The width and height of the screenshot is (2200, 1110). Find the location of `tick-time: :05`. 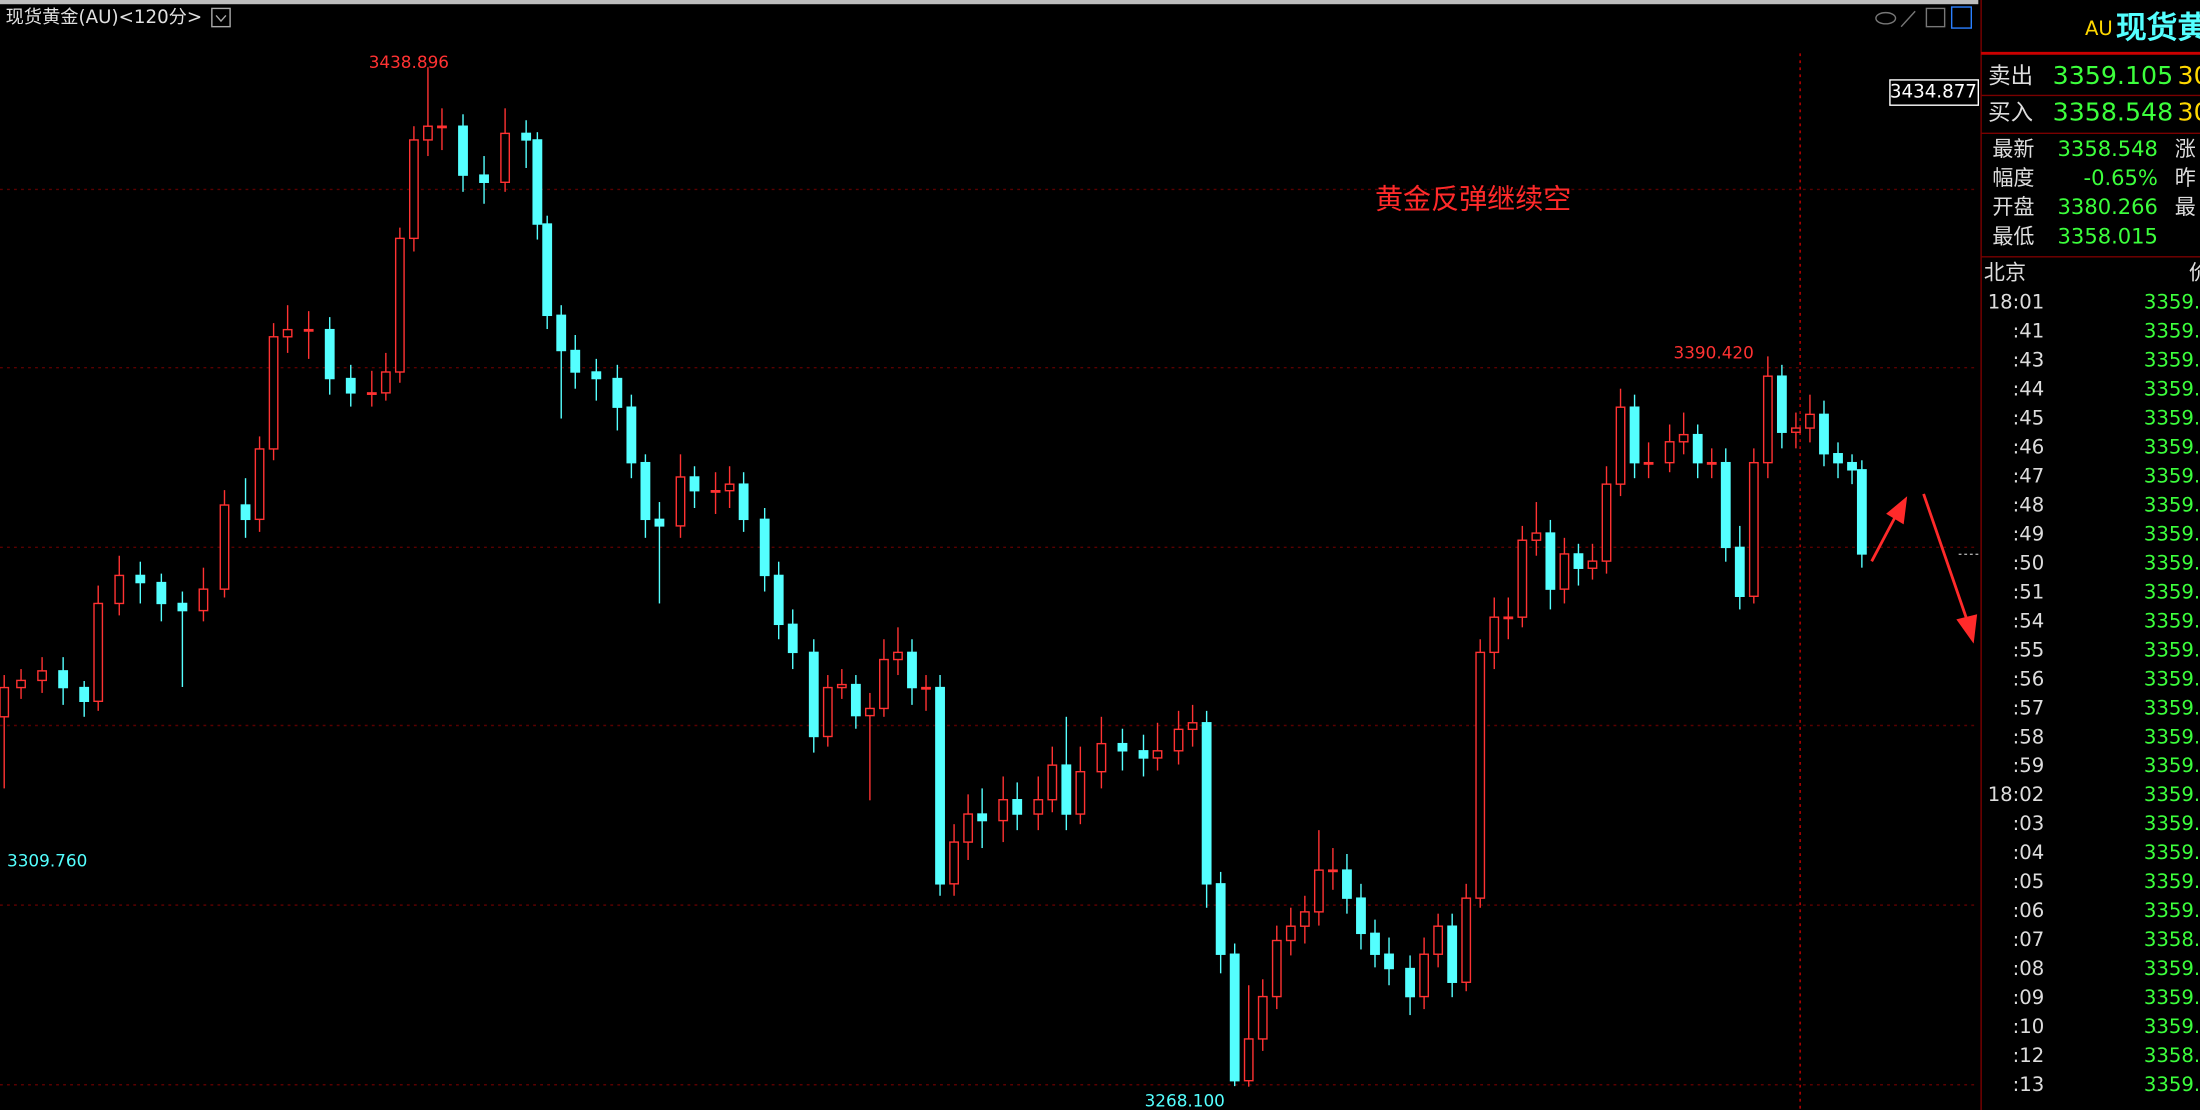

tick-time: :05 is located at coordinates (2029, 881).